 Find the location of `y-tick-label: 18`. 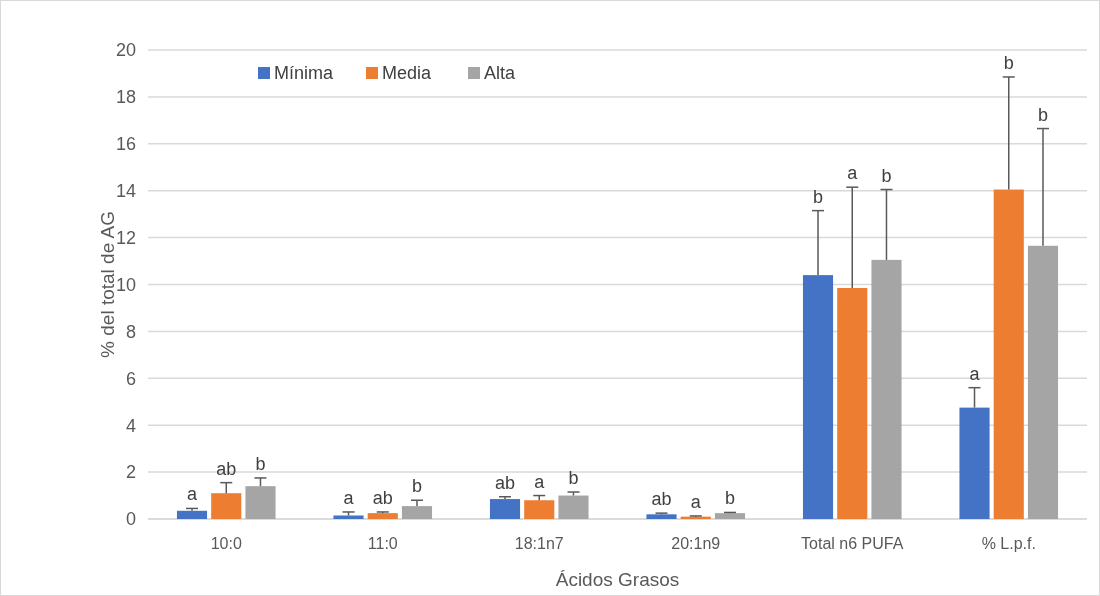

y-tick-label: 18 is located at coordinates (125, 97).